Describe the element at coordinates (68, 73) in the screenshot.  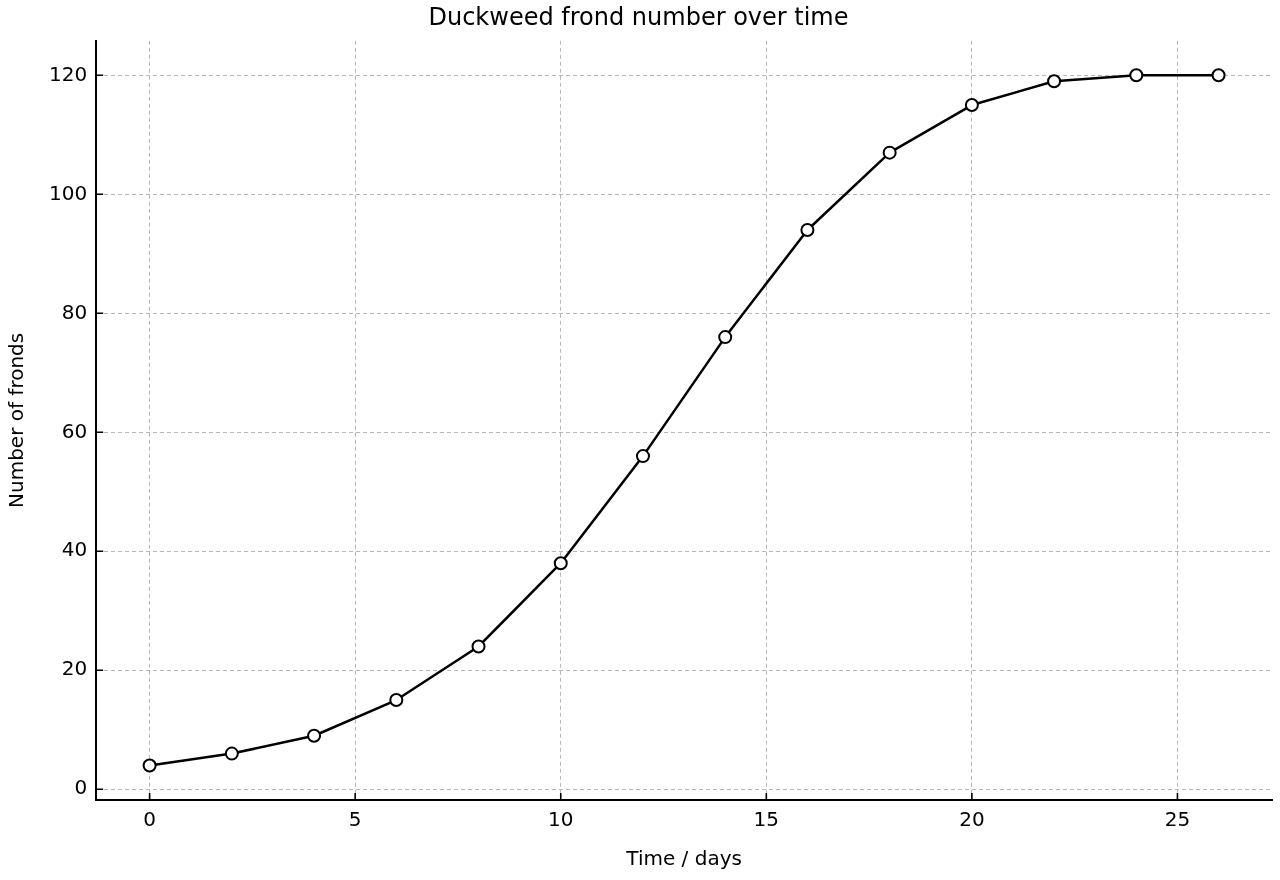
I see `y-tick-label: 120` at that location.